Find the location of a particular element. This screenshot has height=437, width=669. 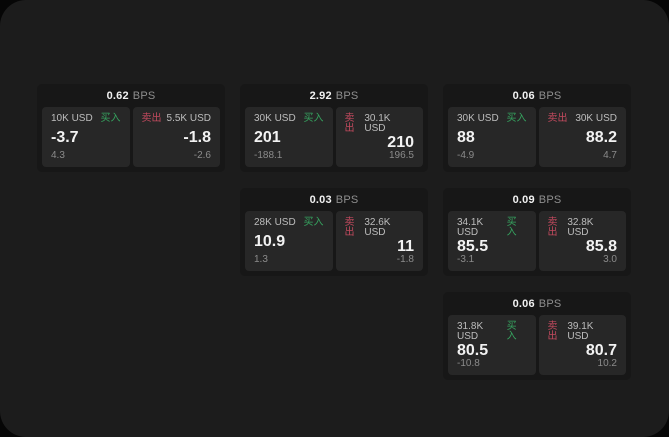

quote-card: 0.06 BPS 30K USD 买入 88 -4.9 卖出 30K USD is located at coordinates (537, 128).